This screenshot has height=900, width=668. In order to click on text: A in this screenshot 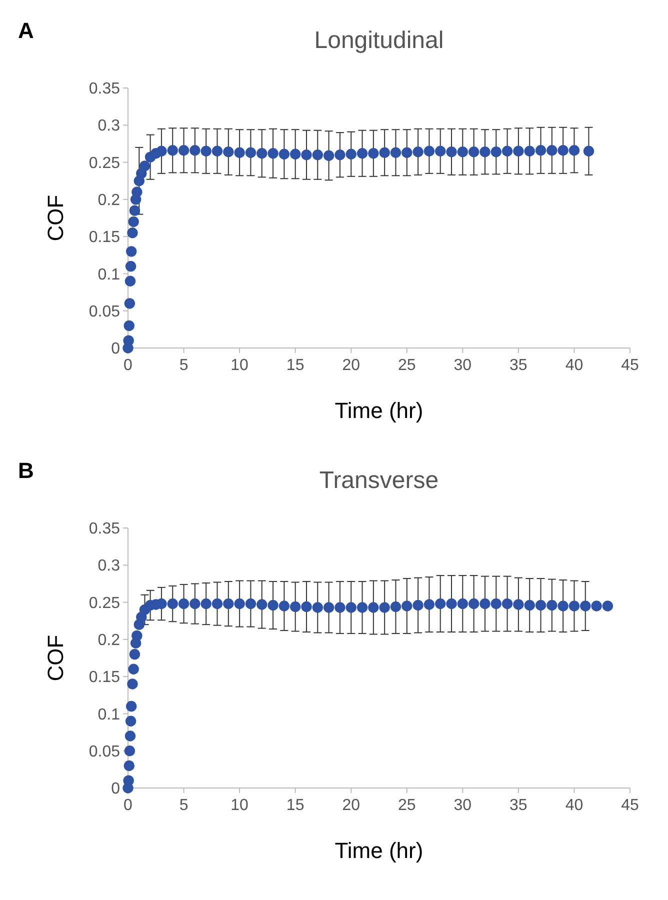, I will do `click(26, 30)`.